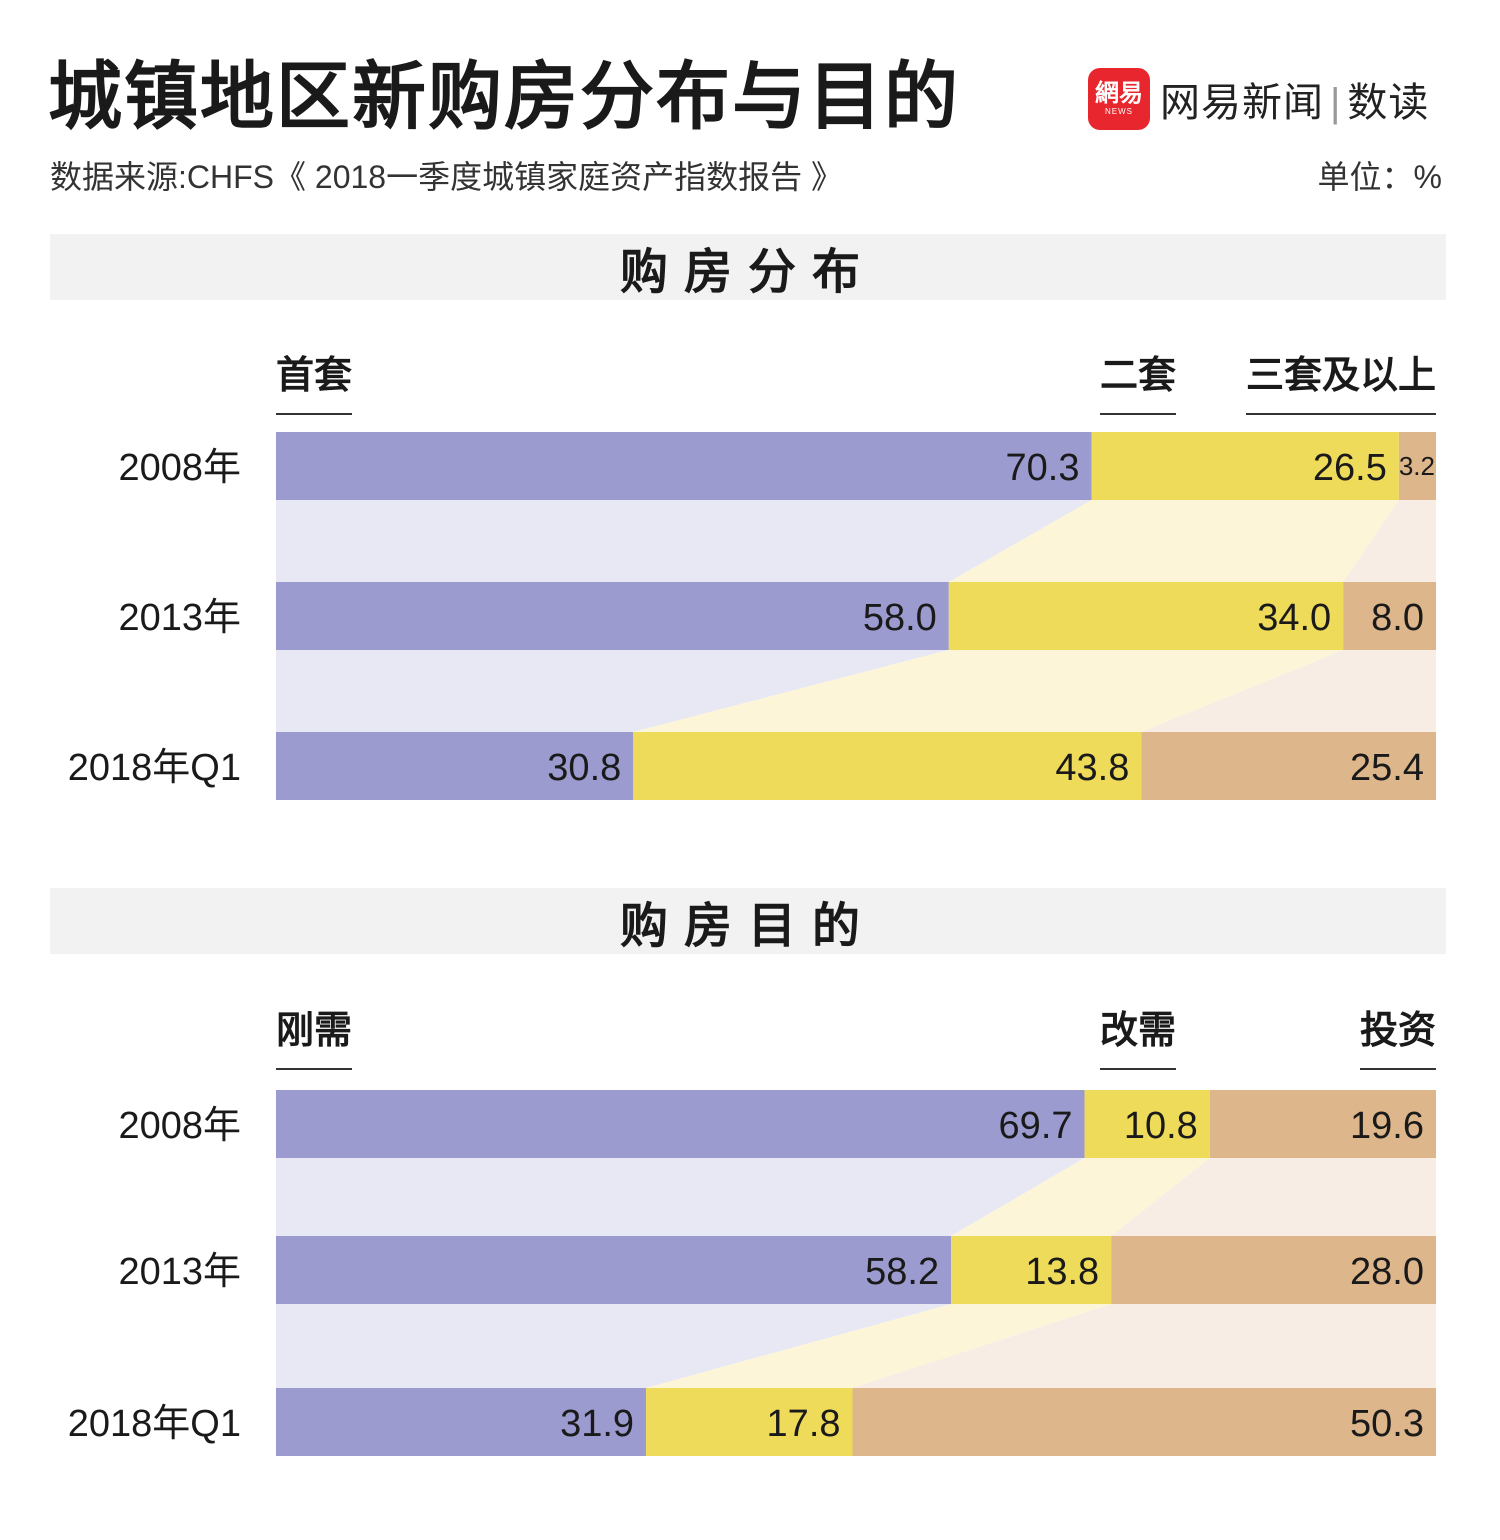  I want to click on value-label: 58.2, so click(902, 1272).